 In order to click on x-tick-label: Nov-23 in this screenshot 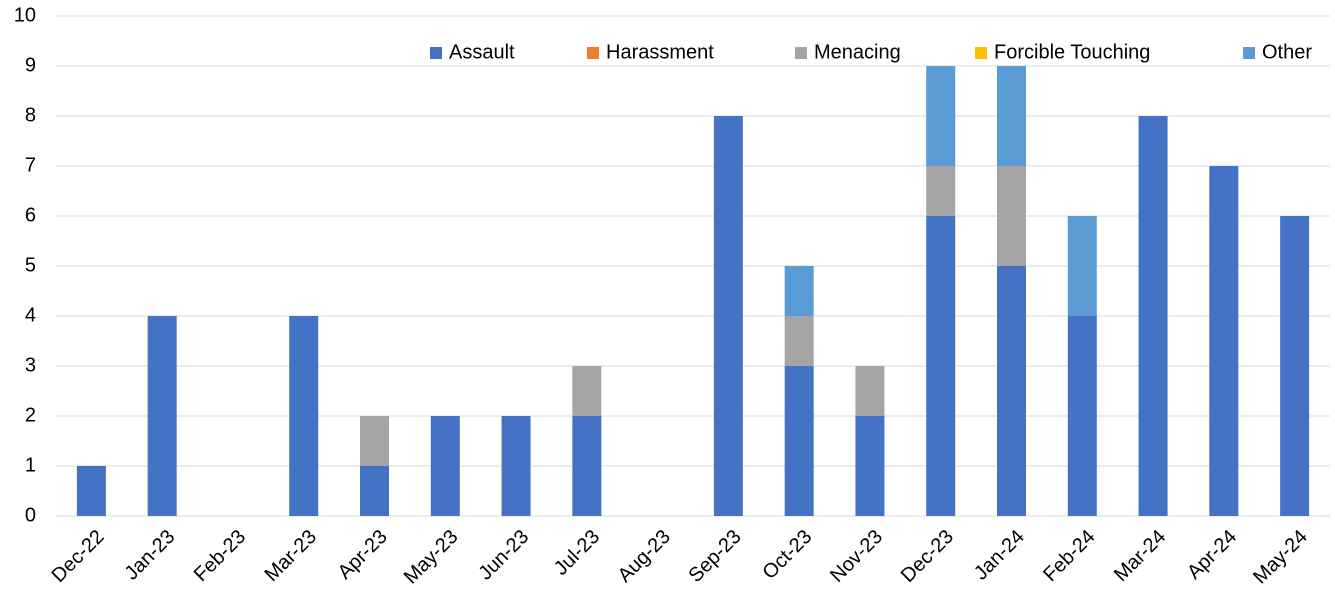, I will do `click(856, 556)`.